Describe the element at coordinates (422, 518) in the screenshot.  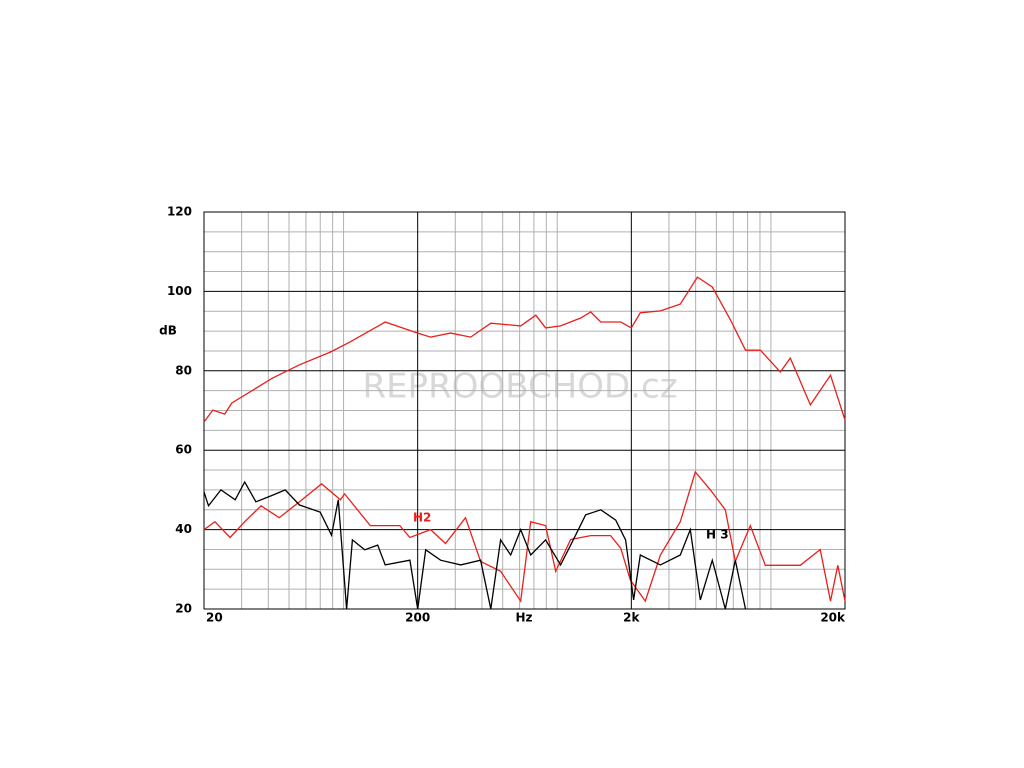
I see `series-label: H2` at that location.